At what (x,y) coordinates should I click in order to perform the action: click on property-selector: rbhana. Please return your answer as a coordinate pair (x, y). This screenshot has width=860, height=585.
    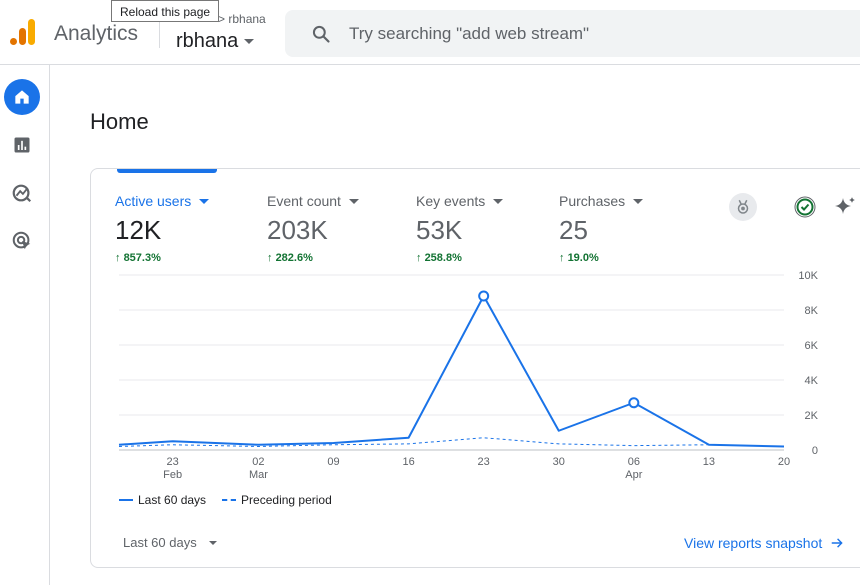
    Looking at the image, I should click on (215, 41).